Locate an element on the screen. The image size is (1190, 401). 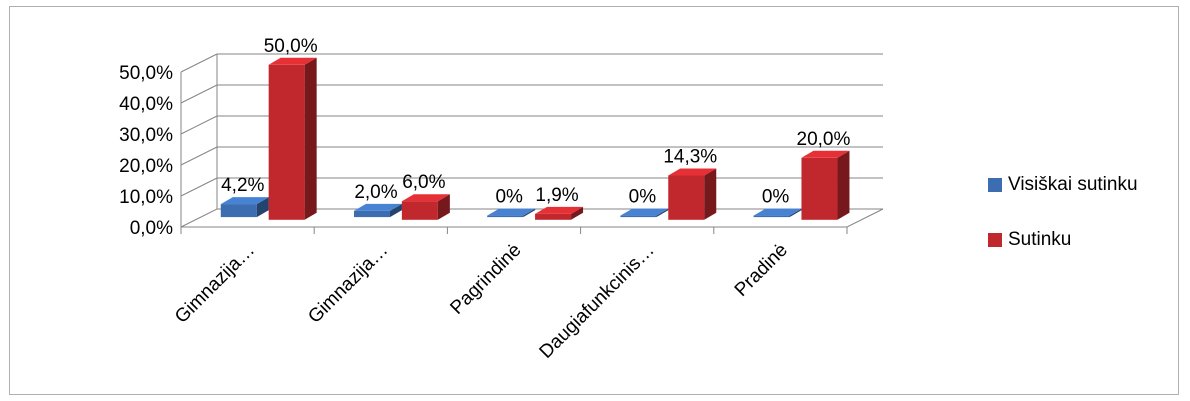
bar-1-1-top is located at coordinates (425, 198).